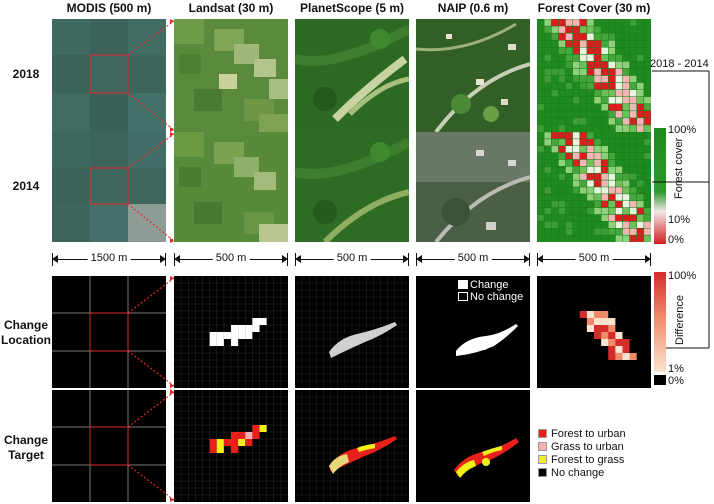  Describe the element at coordinates (231, 8) in the screenshot. I see `column-header-landsat: Landsat (30 m)` at that location.